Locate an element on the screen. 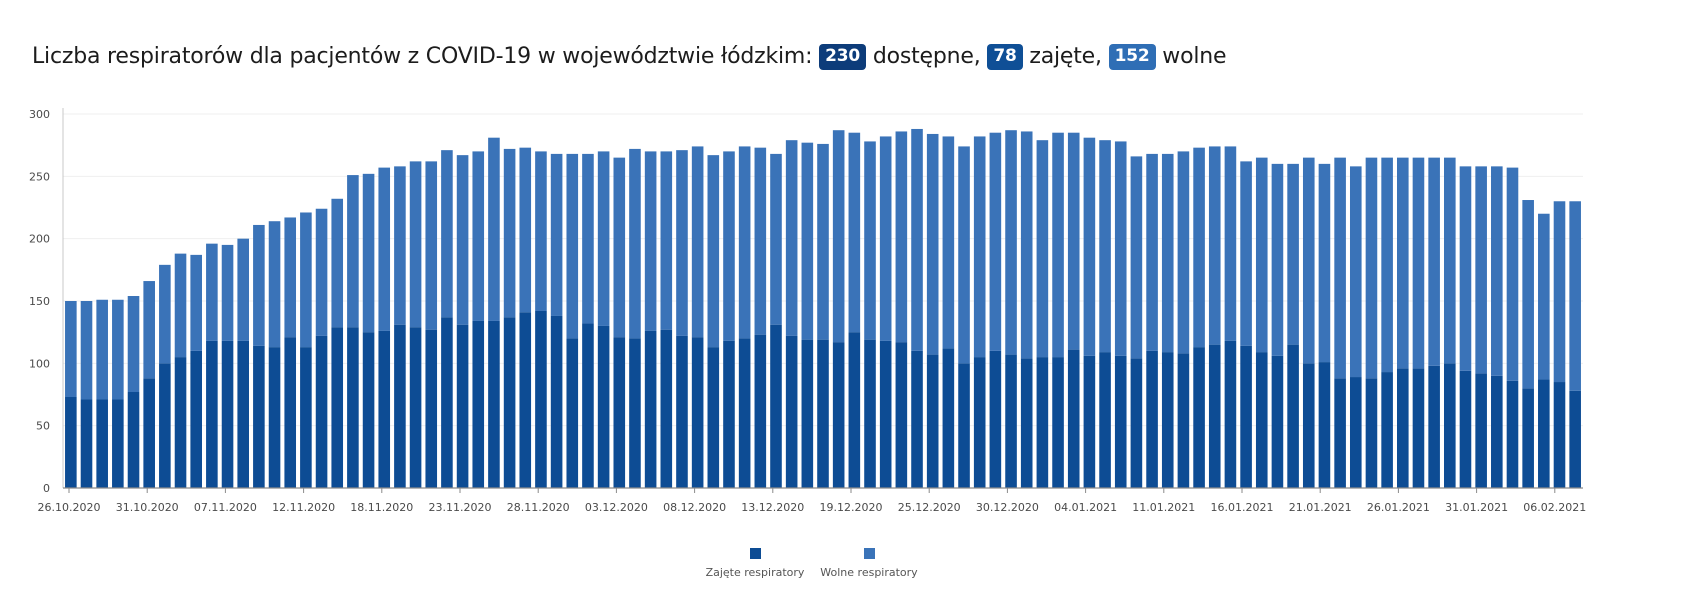 The height and width of the screenshot is (601, 1708). legend-label-free: Wolne respiratory is located at coordinates (869, 572).